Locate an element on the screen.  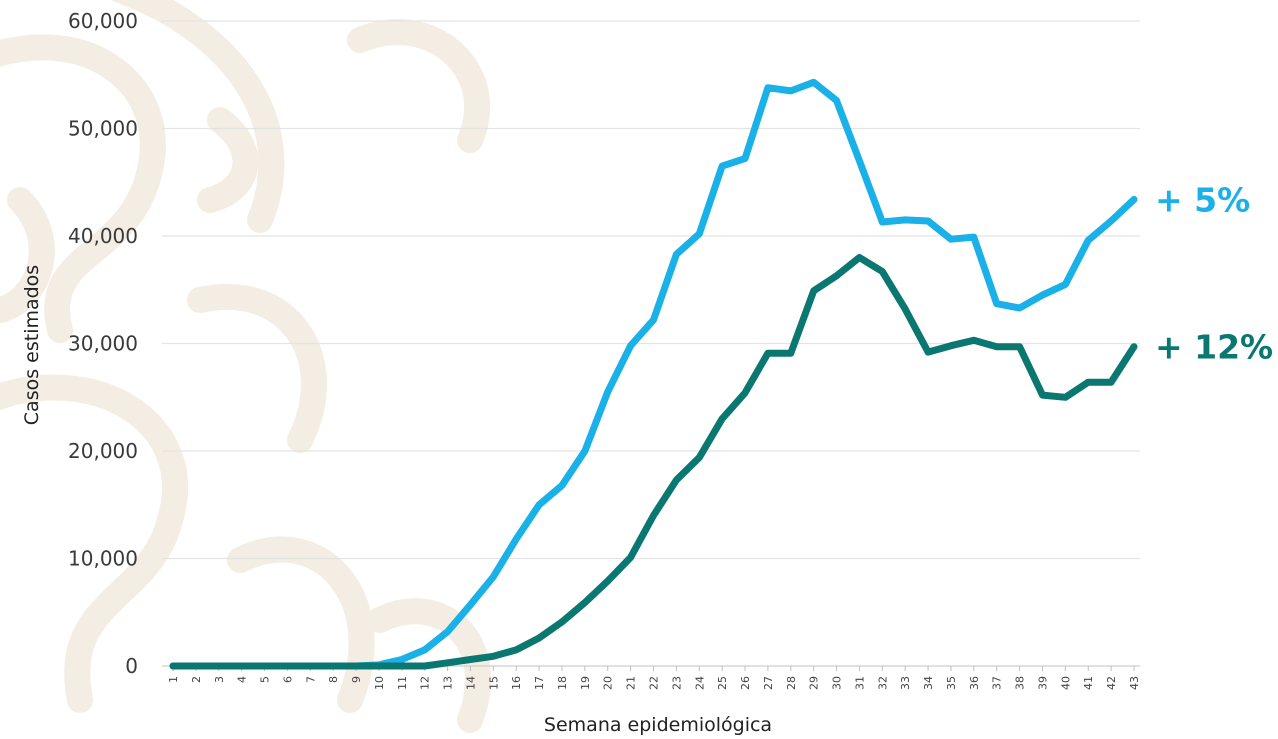
x-tick-label: 8 is located at coordinates (333, 679).